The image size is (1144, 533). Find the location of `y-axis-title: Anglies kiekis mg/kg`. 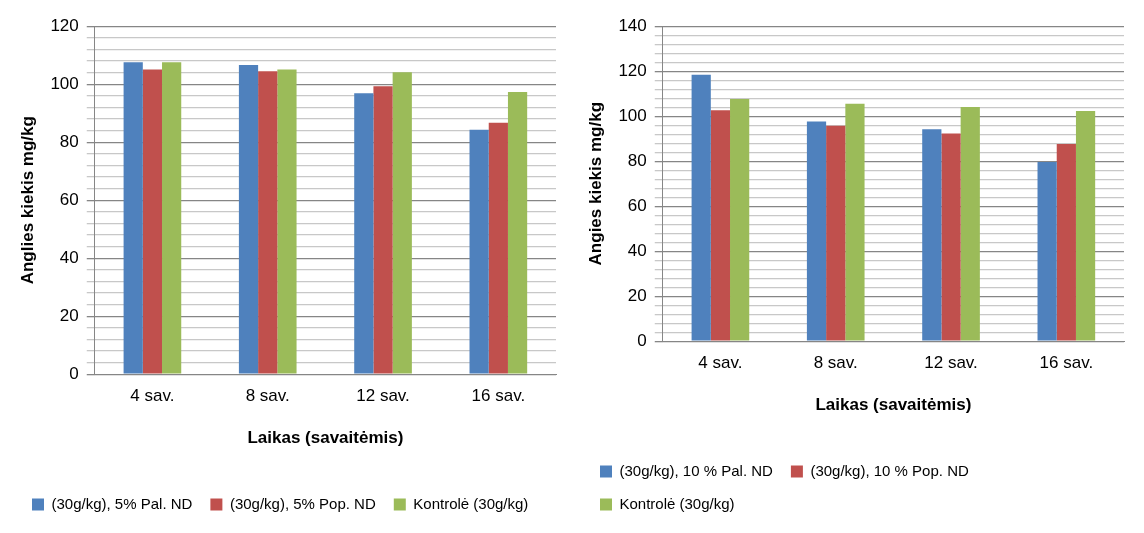

y-axis-title: Anglies kiekis mg/kg is located at coordinates (27, 200).